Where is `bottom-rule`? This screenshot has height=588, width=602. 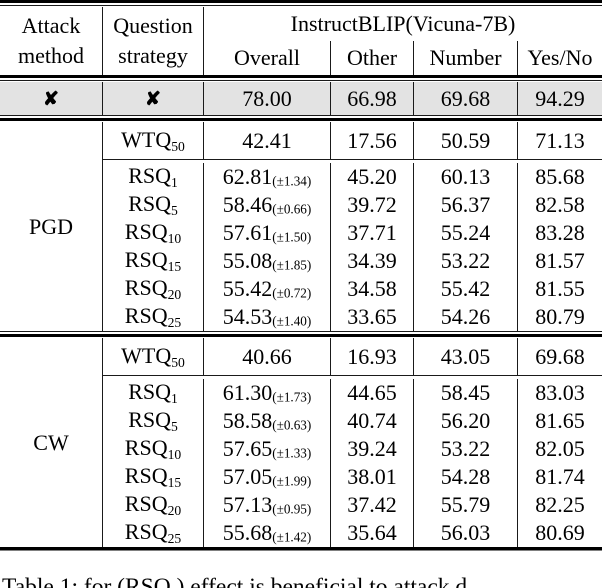 bottom-rule is located at coordinates (301, 550).